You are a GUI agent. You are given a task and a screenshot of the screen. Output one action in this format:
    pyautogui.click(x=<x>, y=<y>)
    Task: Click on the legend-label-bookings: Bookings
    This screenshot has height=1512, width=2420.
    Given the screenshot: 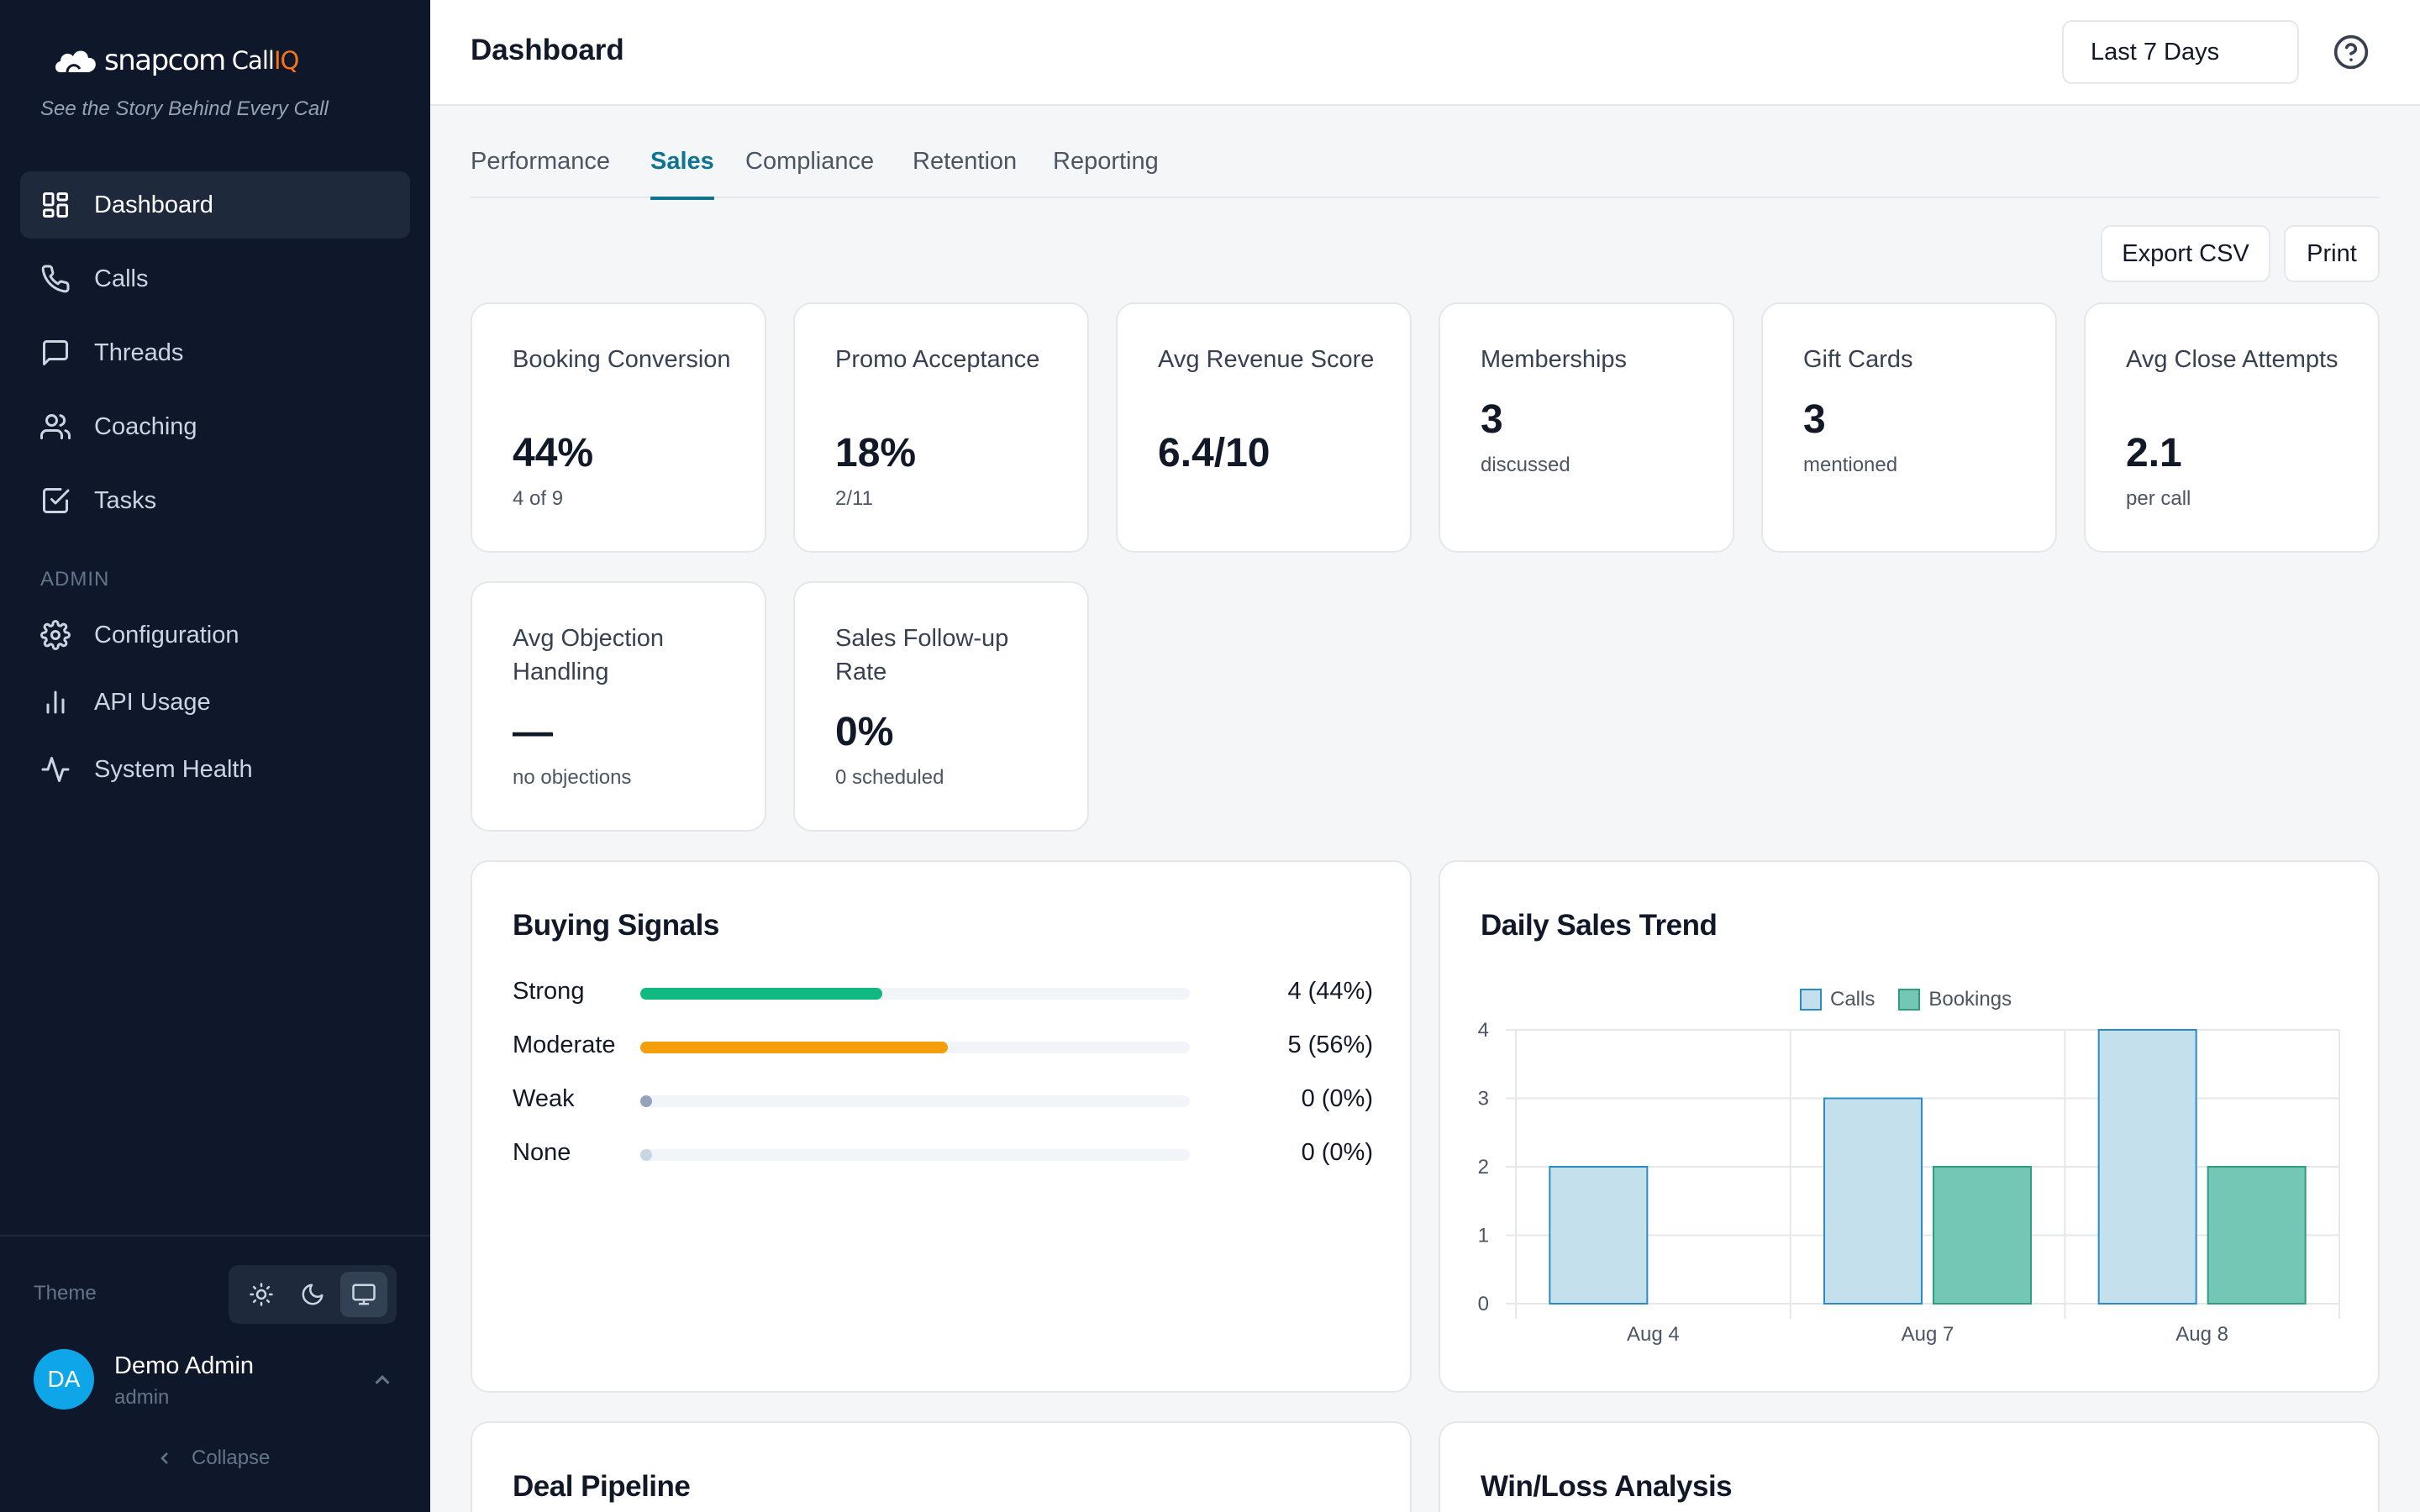 What is the action you would take?
    pyautogui.click(x=1970, y=999)
    